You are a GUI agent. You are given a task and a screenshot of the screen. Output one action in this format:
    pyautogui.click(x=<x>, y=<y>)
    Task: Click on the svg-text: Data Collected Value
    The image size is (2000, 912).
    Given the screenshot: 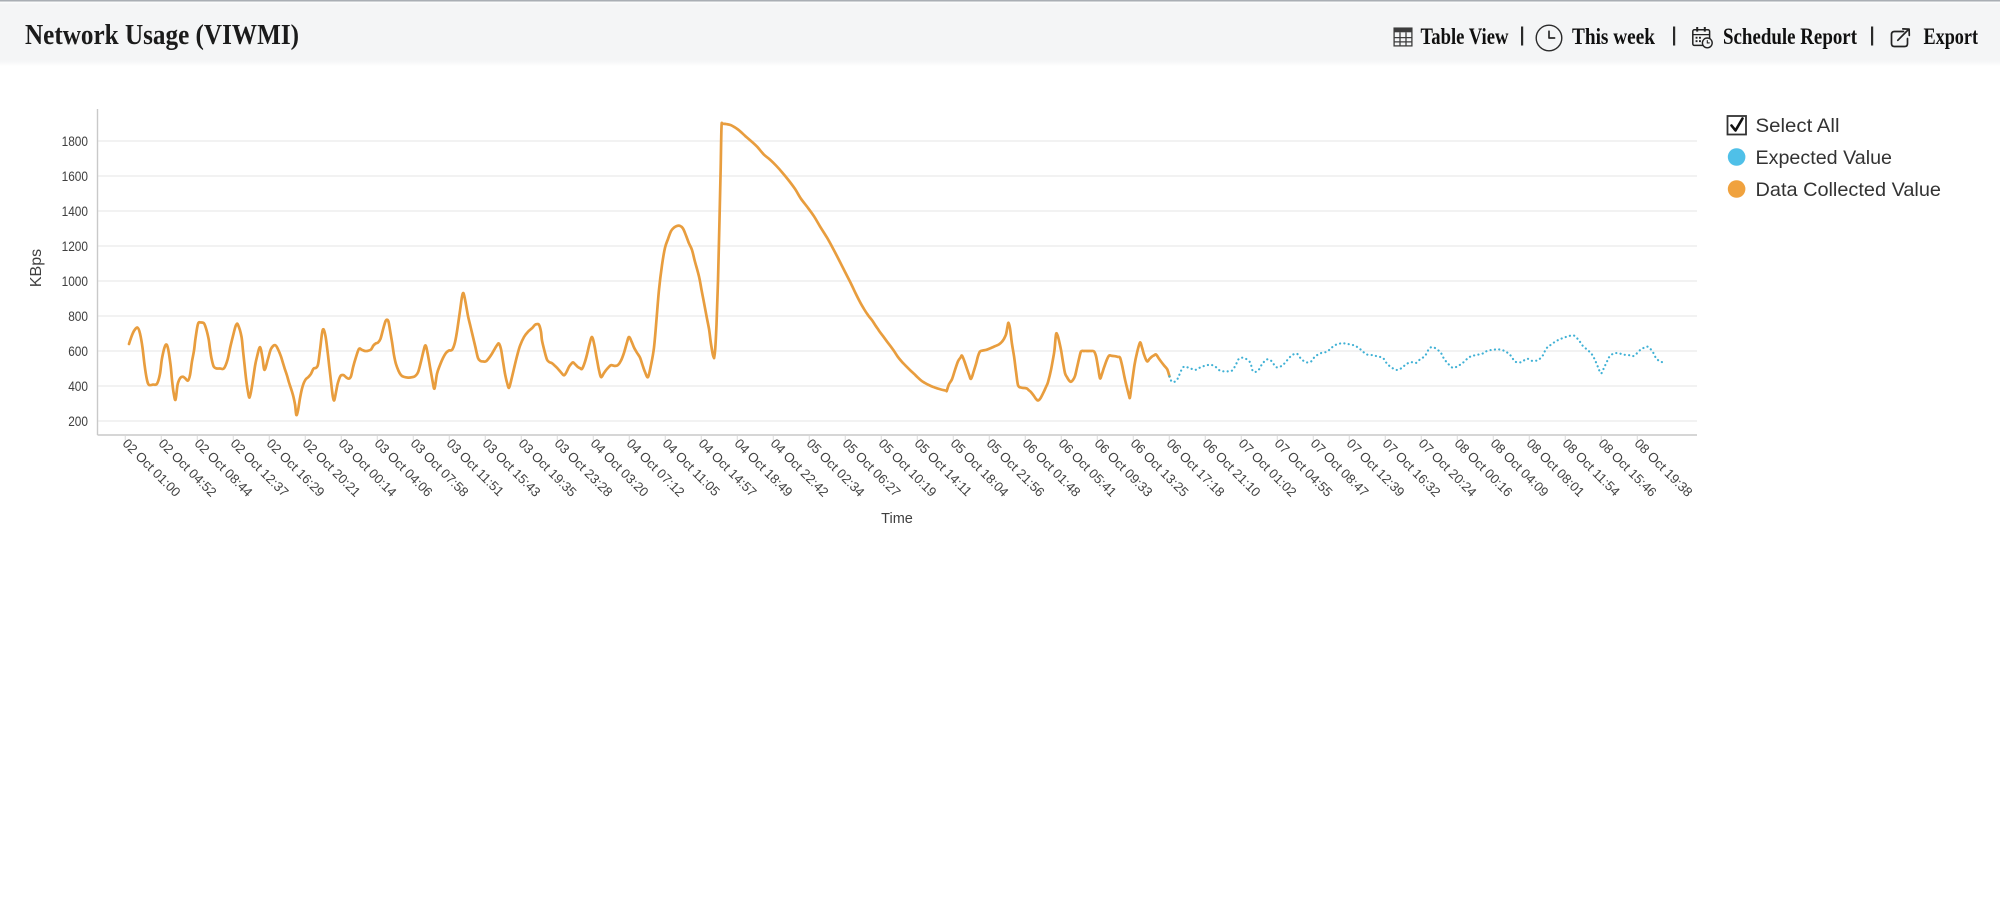 What is the action you would take?
    pyautogui.click(x=1849, y=190)
    